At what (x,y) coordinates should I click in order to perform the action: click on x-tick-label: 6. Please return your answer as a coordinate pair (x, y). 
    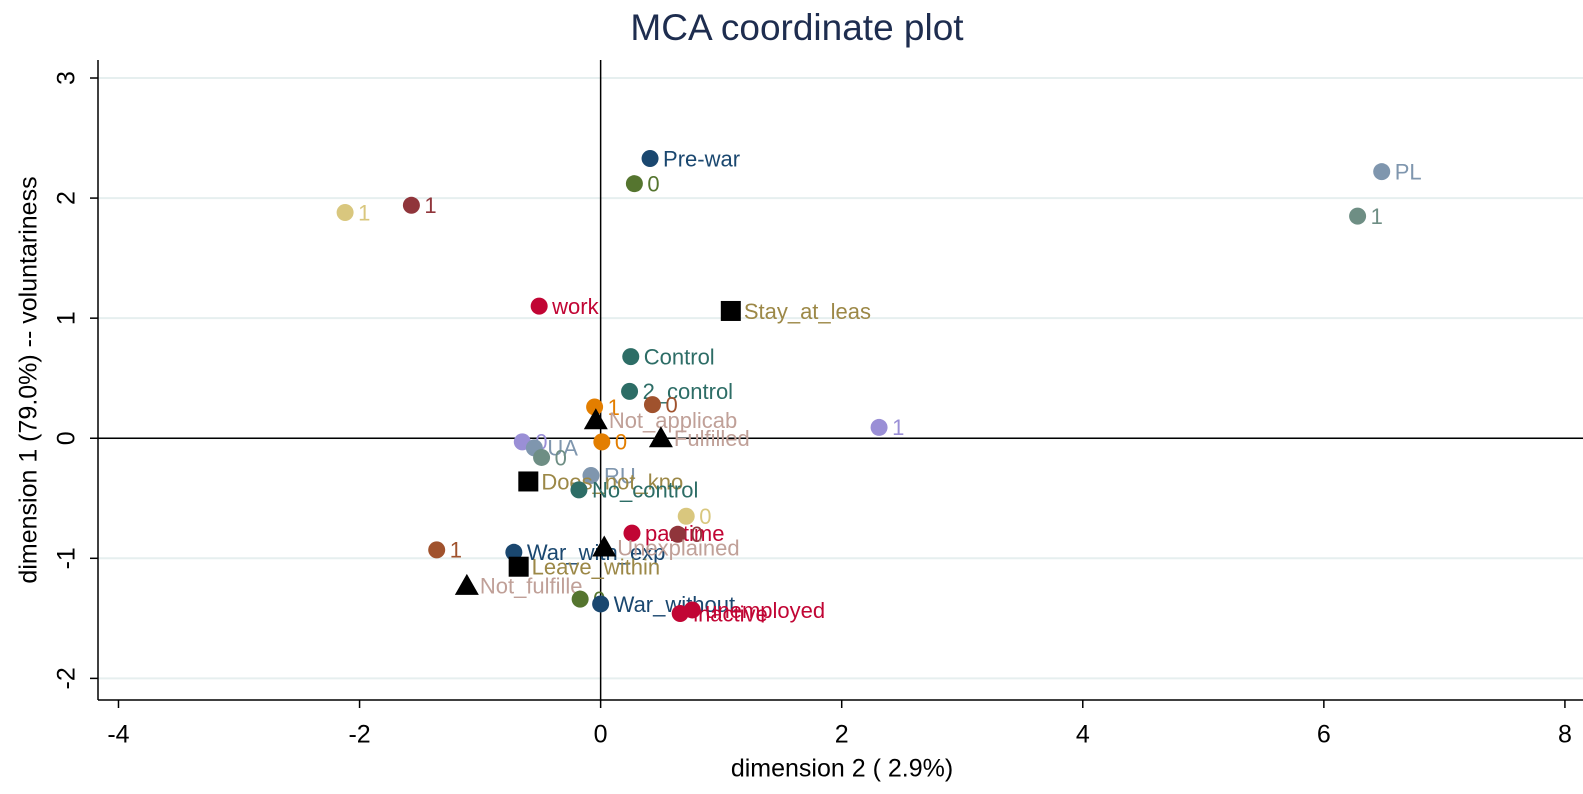
    Looking at the image, I should click on (1324, 735).